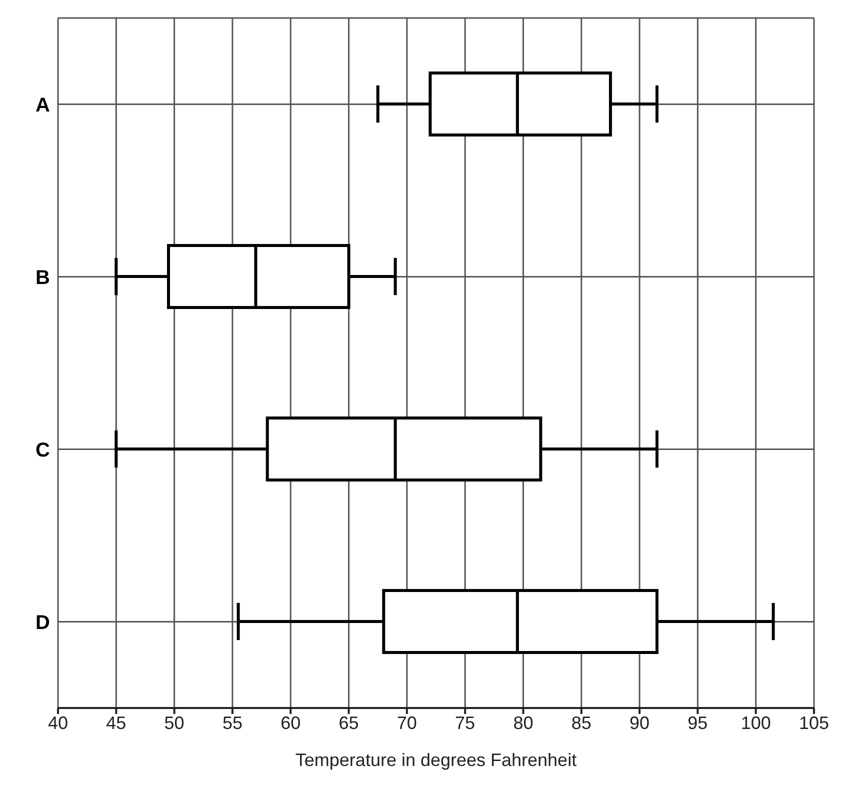 This screenshot has width=842, height=789. I want to click on x-tick-label: 70, so click(406, 722).